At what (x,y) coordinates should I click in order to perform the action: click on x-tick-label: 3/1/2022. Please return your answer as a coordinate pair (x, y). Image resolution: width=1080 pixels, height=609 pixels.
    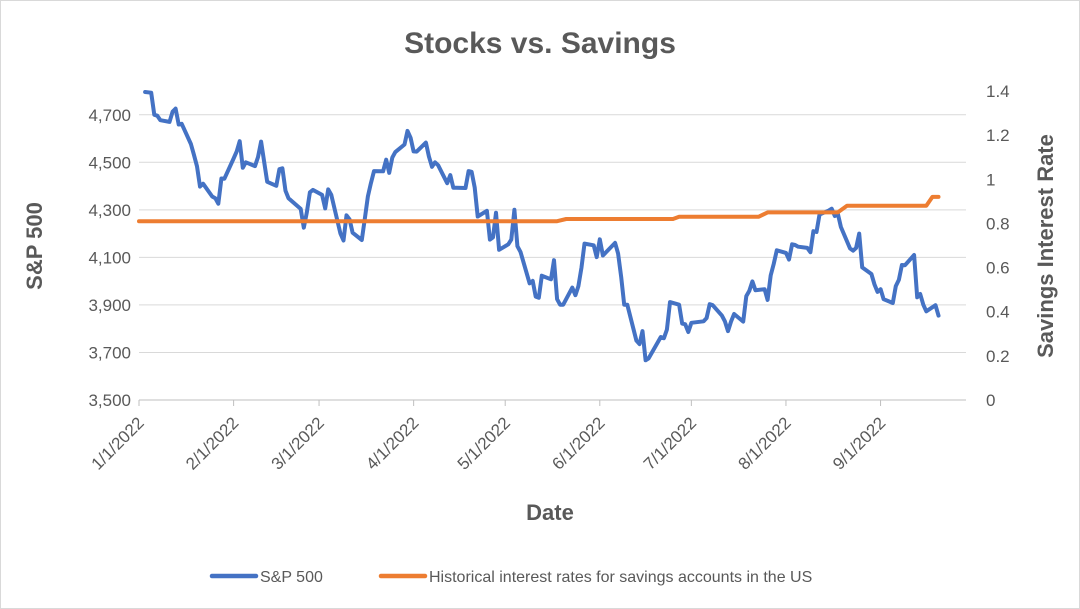
    Looking at the image, I should click on (298, 443).